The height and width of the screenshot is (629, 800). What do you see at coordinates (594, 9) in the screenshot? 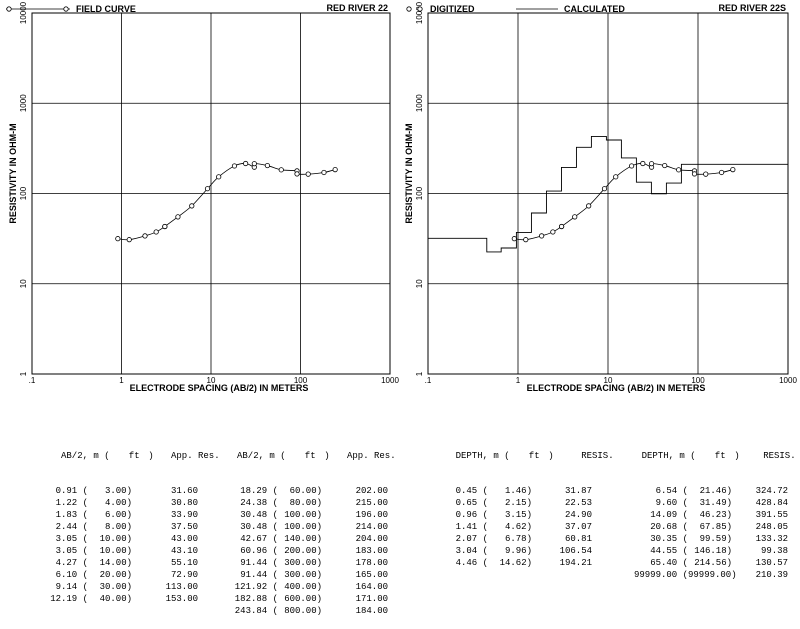
I see `legend-label: CALCULATED` at bounding box center [594, 9].